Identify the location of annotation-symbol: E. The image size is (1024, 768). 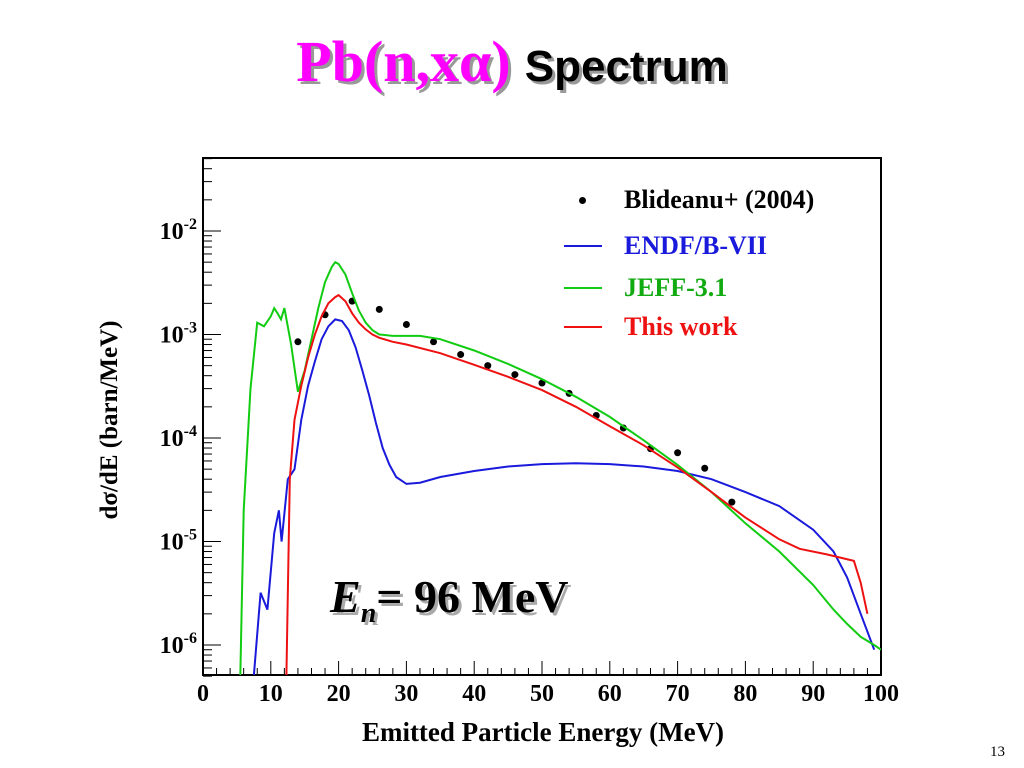
(345, 596).